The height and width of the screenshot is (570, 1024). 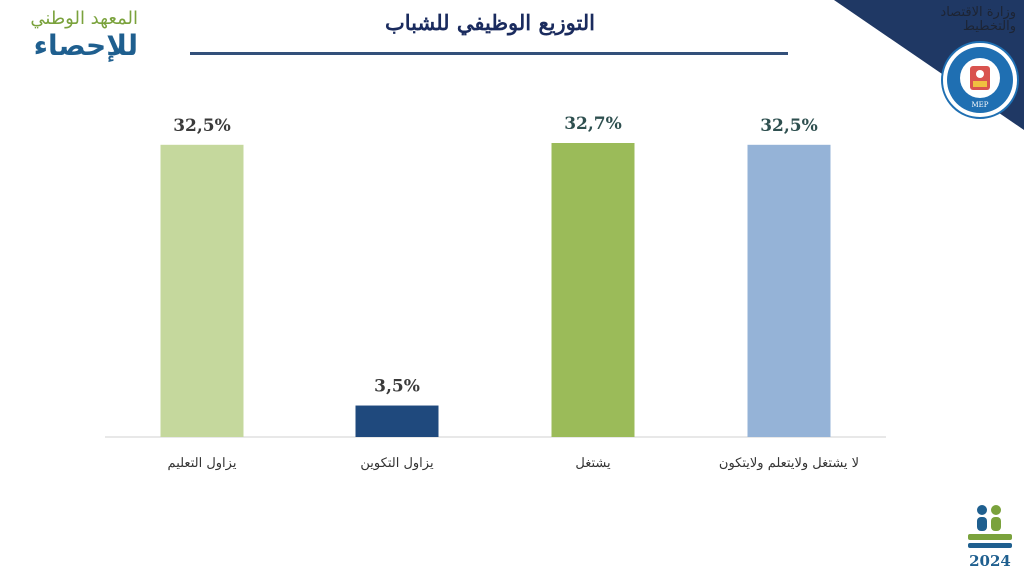 I want to click on seal-label: MEP, so click(x=980, y=105).